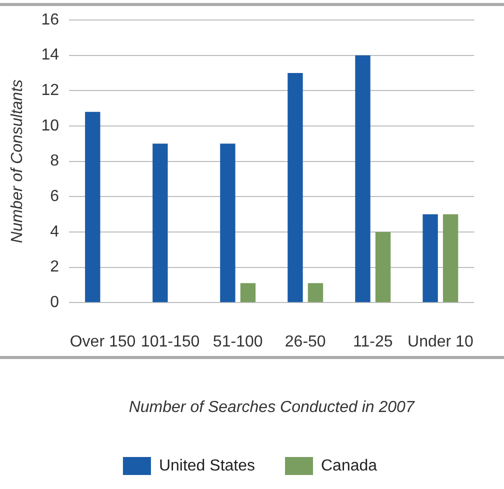 This screenshot has width=504, height=489. What do you see at coordinates (55, 231) in the screenshot?
I see `y-tick-label: 4` at bounding box center [55, 231].